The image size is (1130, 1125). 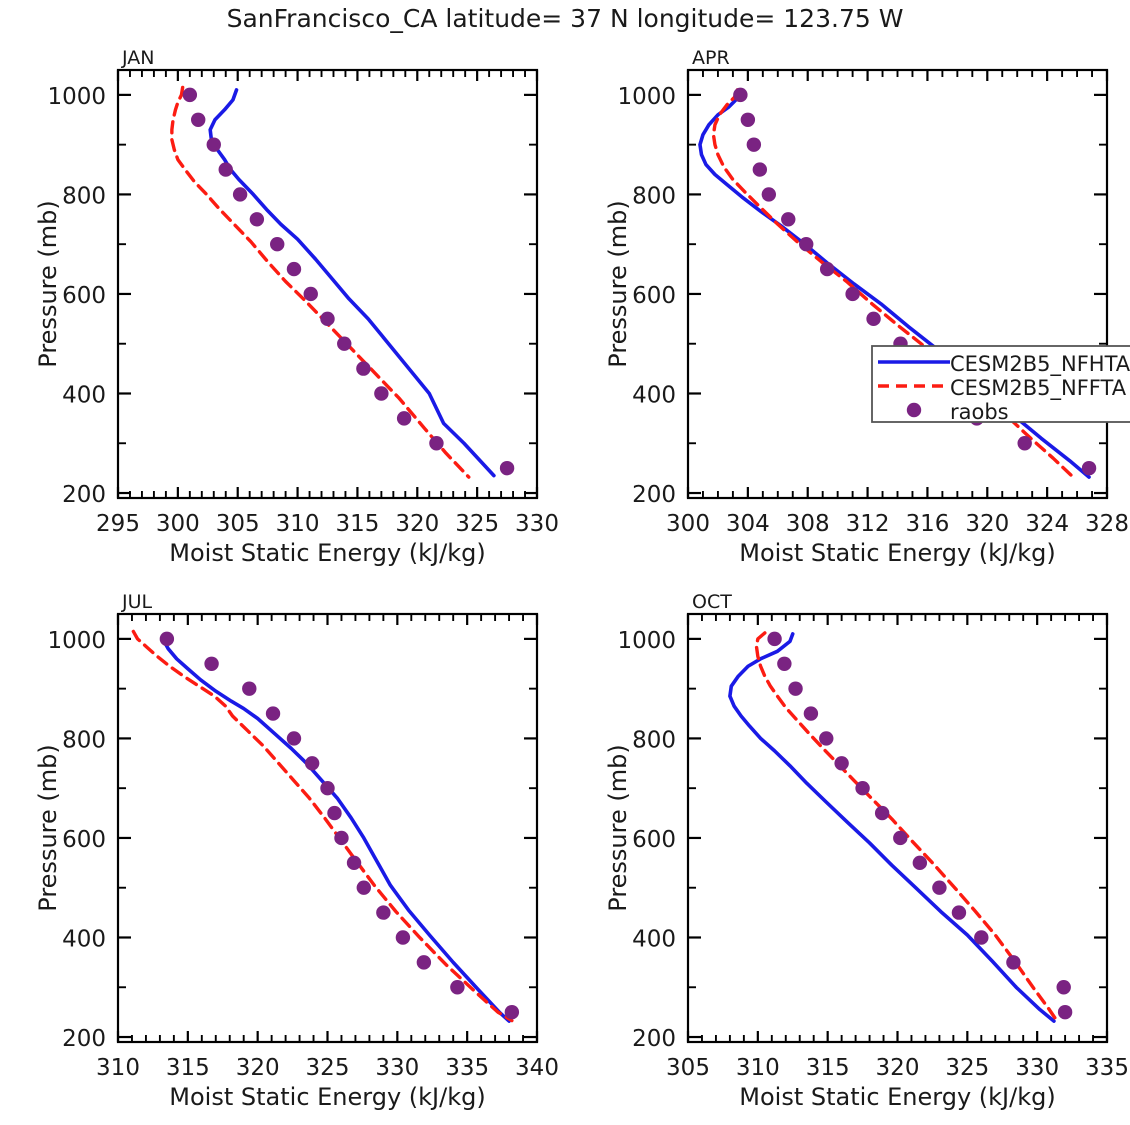 I want to click on xtick-label: 308, so click(x=808, y=524).